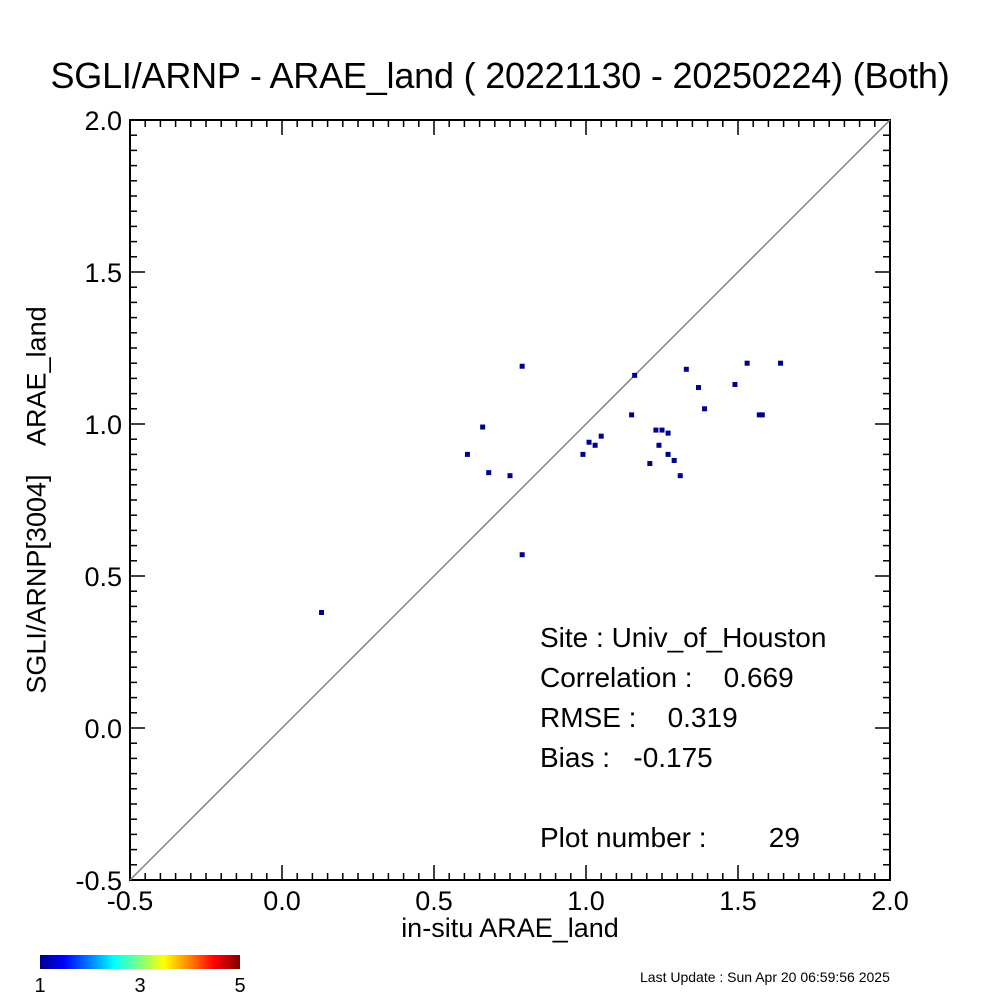  I want to click on x-tick-label: 2.0, so click(890, 901).